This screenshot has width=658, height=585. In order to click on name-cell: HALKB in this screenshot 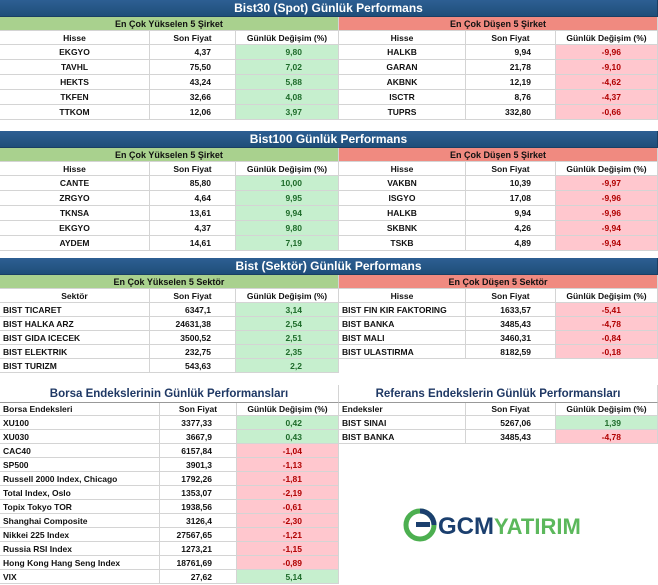, I will do `click(402, 213)`.